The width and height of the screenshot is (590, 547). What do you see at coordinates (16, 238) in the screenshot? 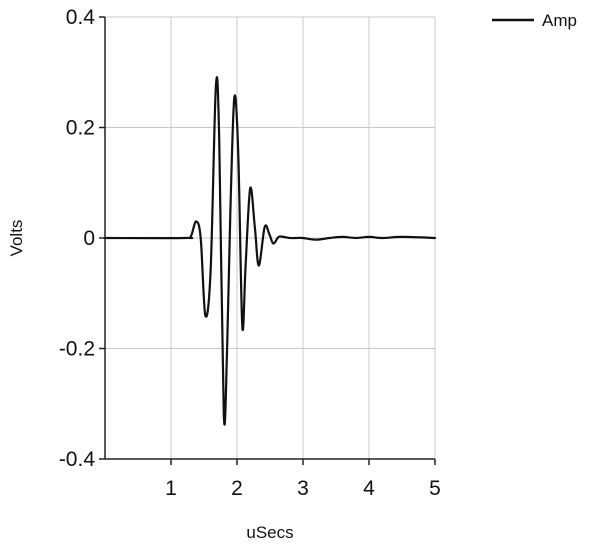
I see `y-axis-title: Volts` at bounding box center [16, 238].